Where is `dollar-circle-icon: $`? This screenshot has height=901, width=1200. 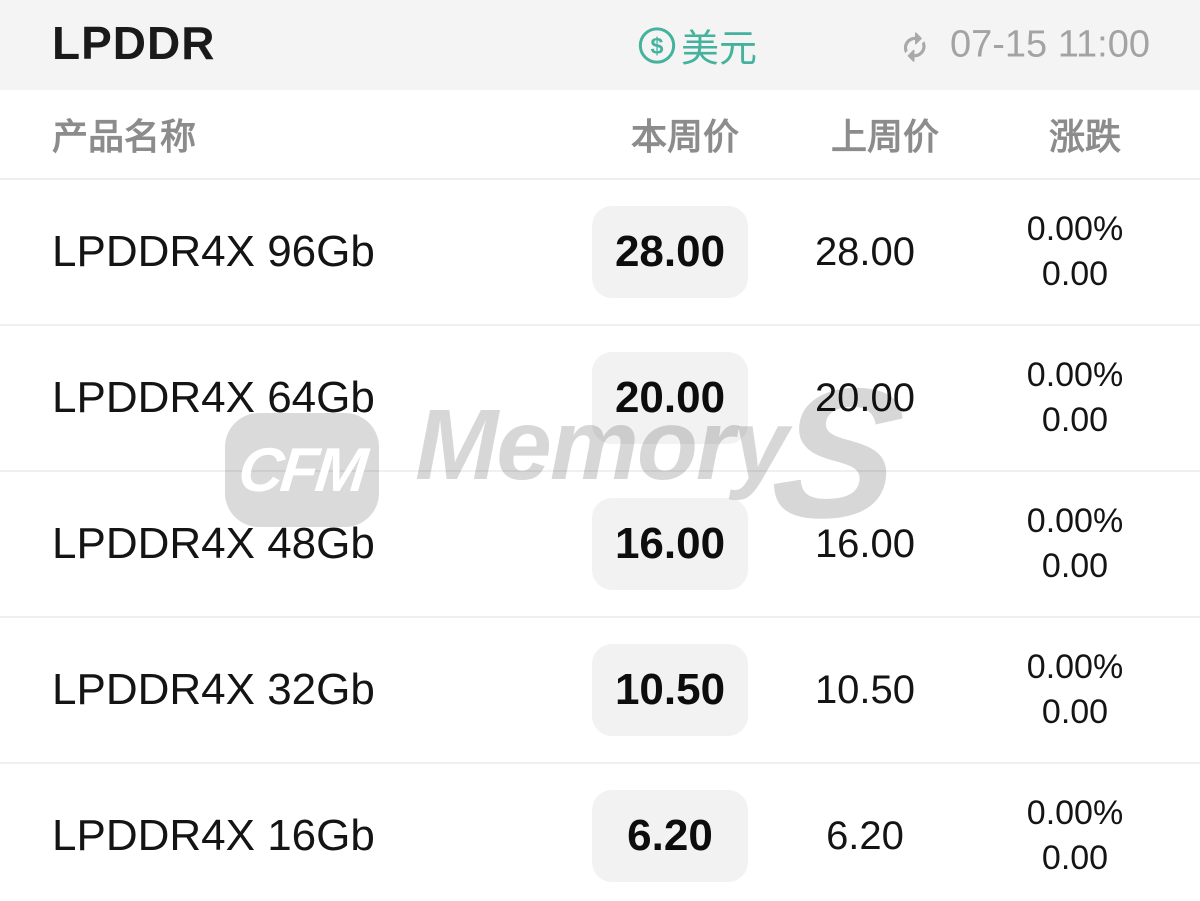 dollar-circle-icon: $ is located at coordinates (657, 45).